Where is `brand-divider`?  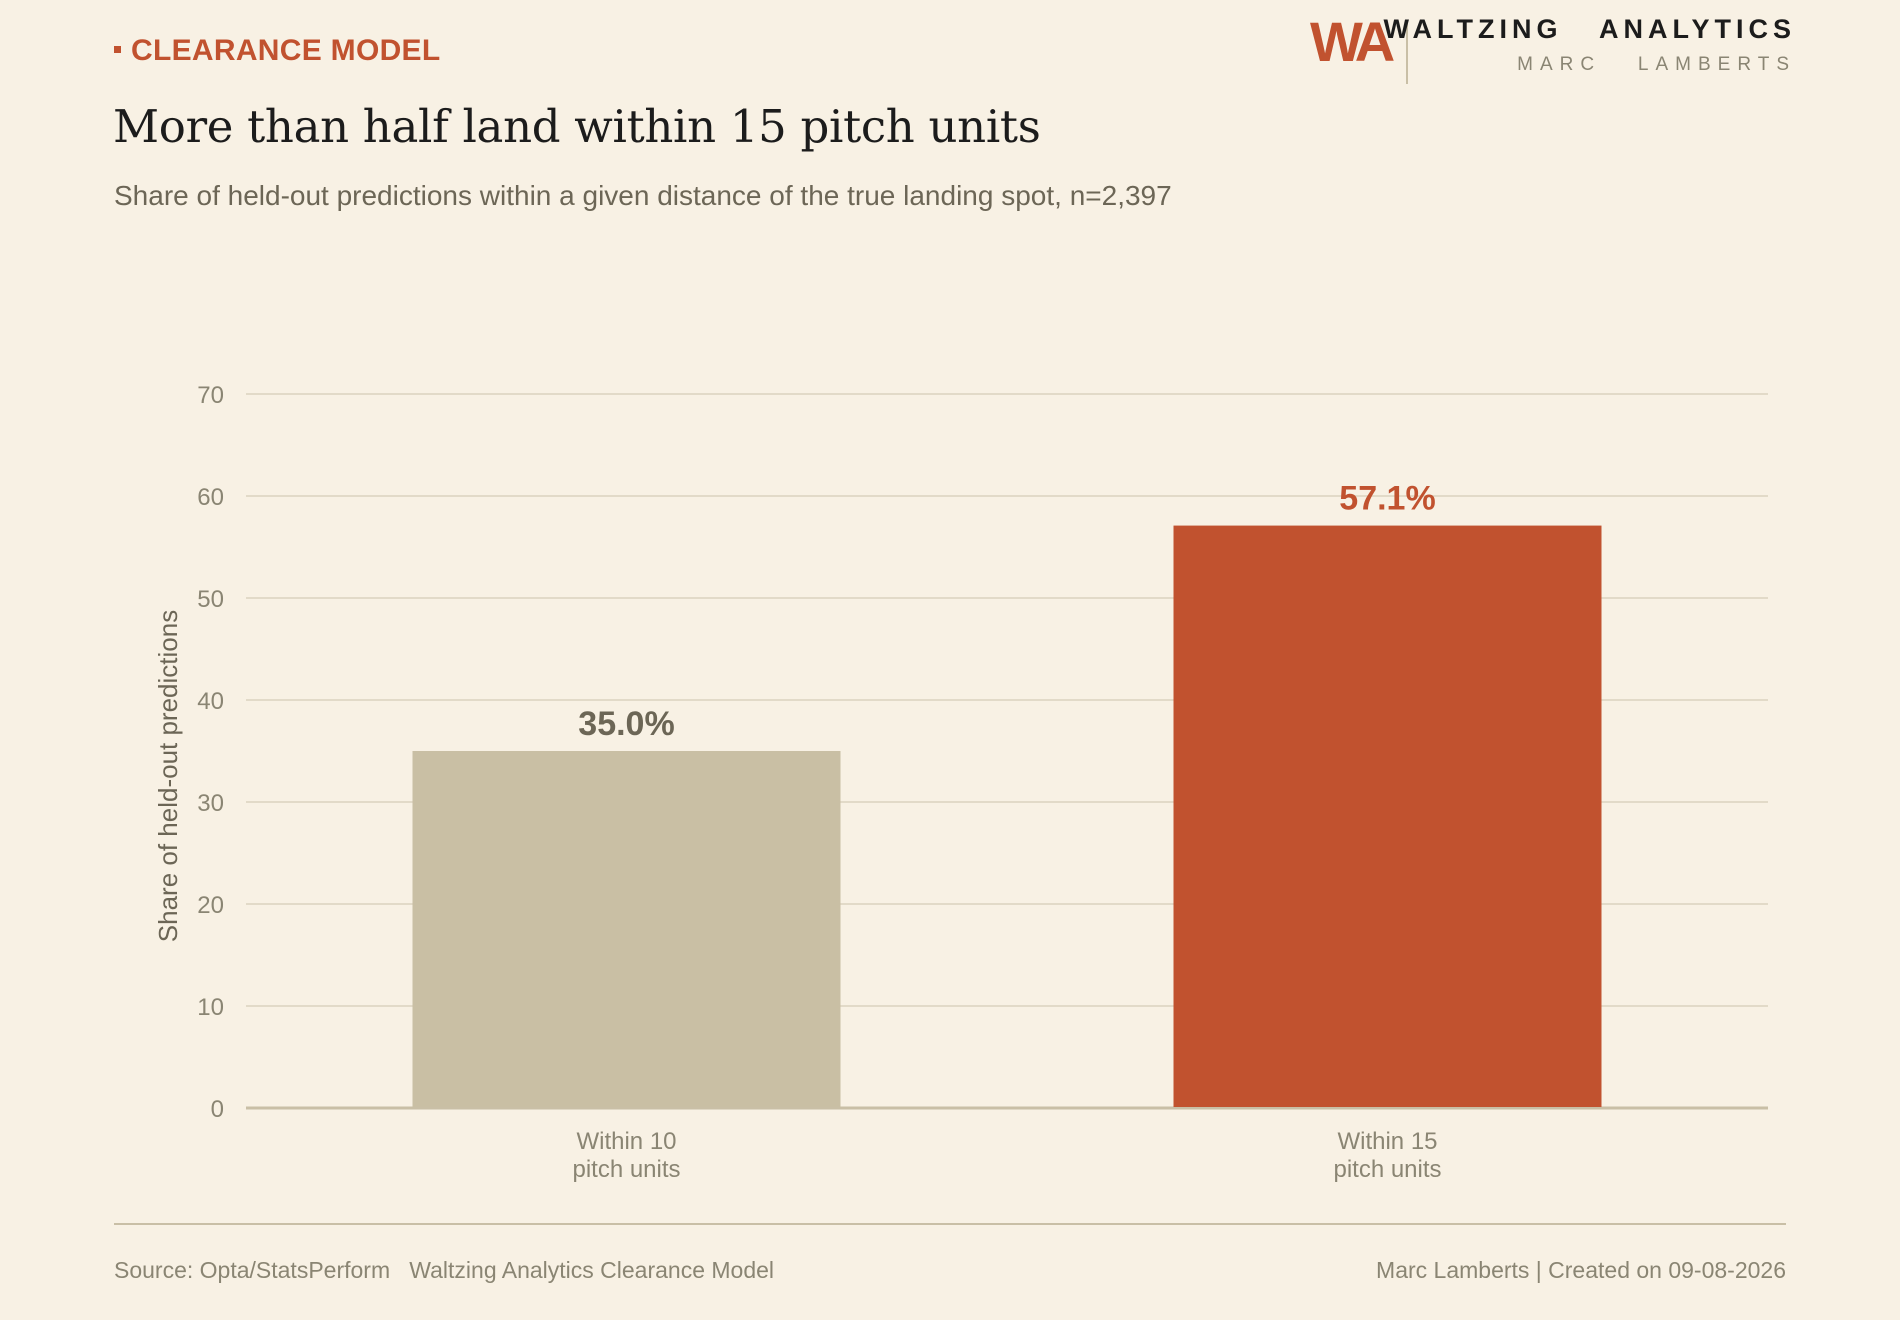
brand-divider is located at coordinates (1407, 52).